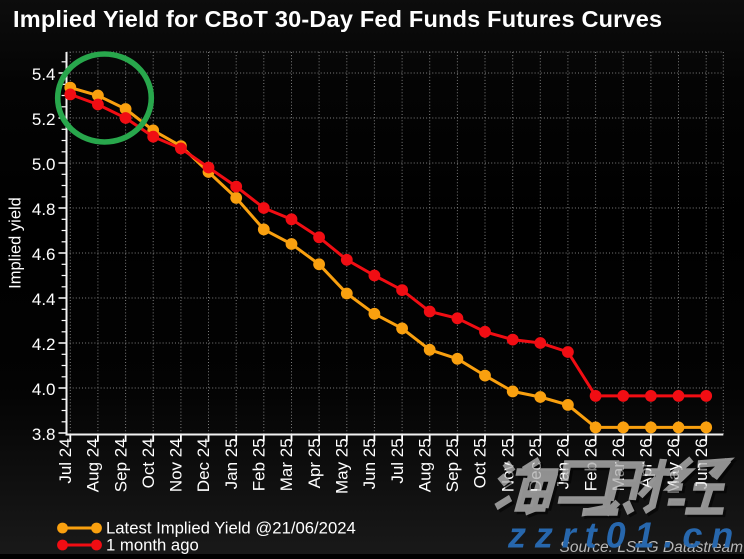  What do you see at coordinates (44, 299) in the screenshot?
I see `svg-text: 4.4` at bounding box center [44, 299].